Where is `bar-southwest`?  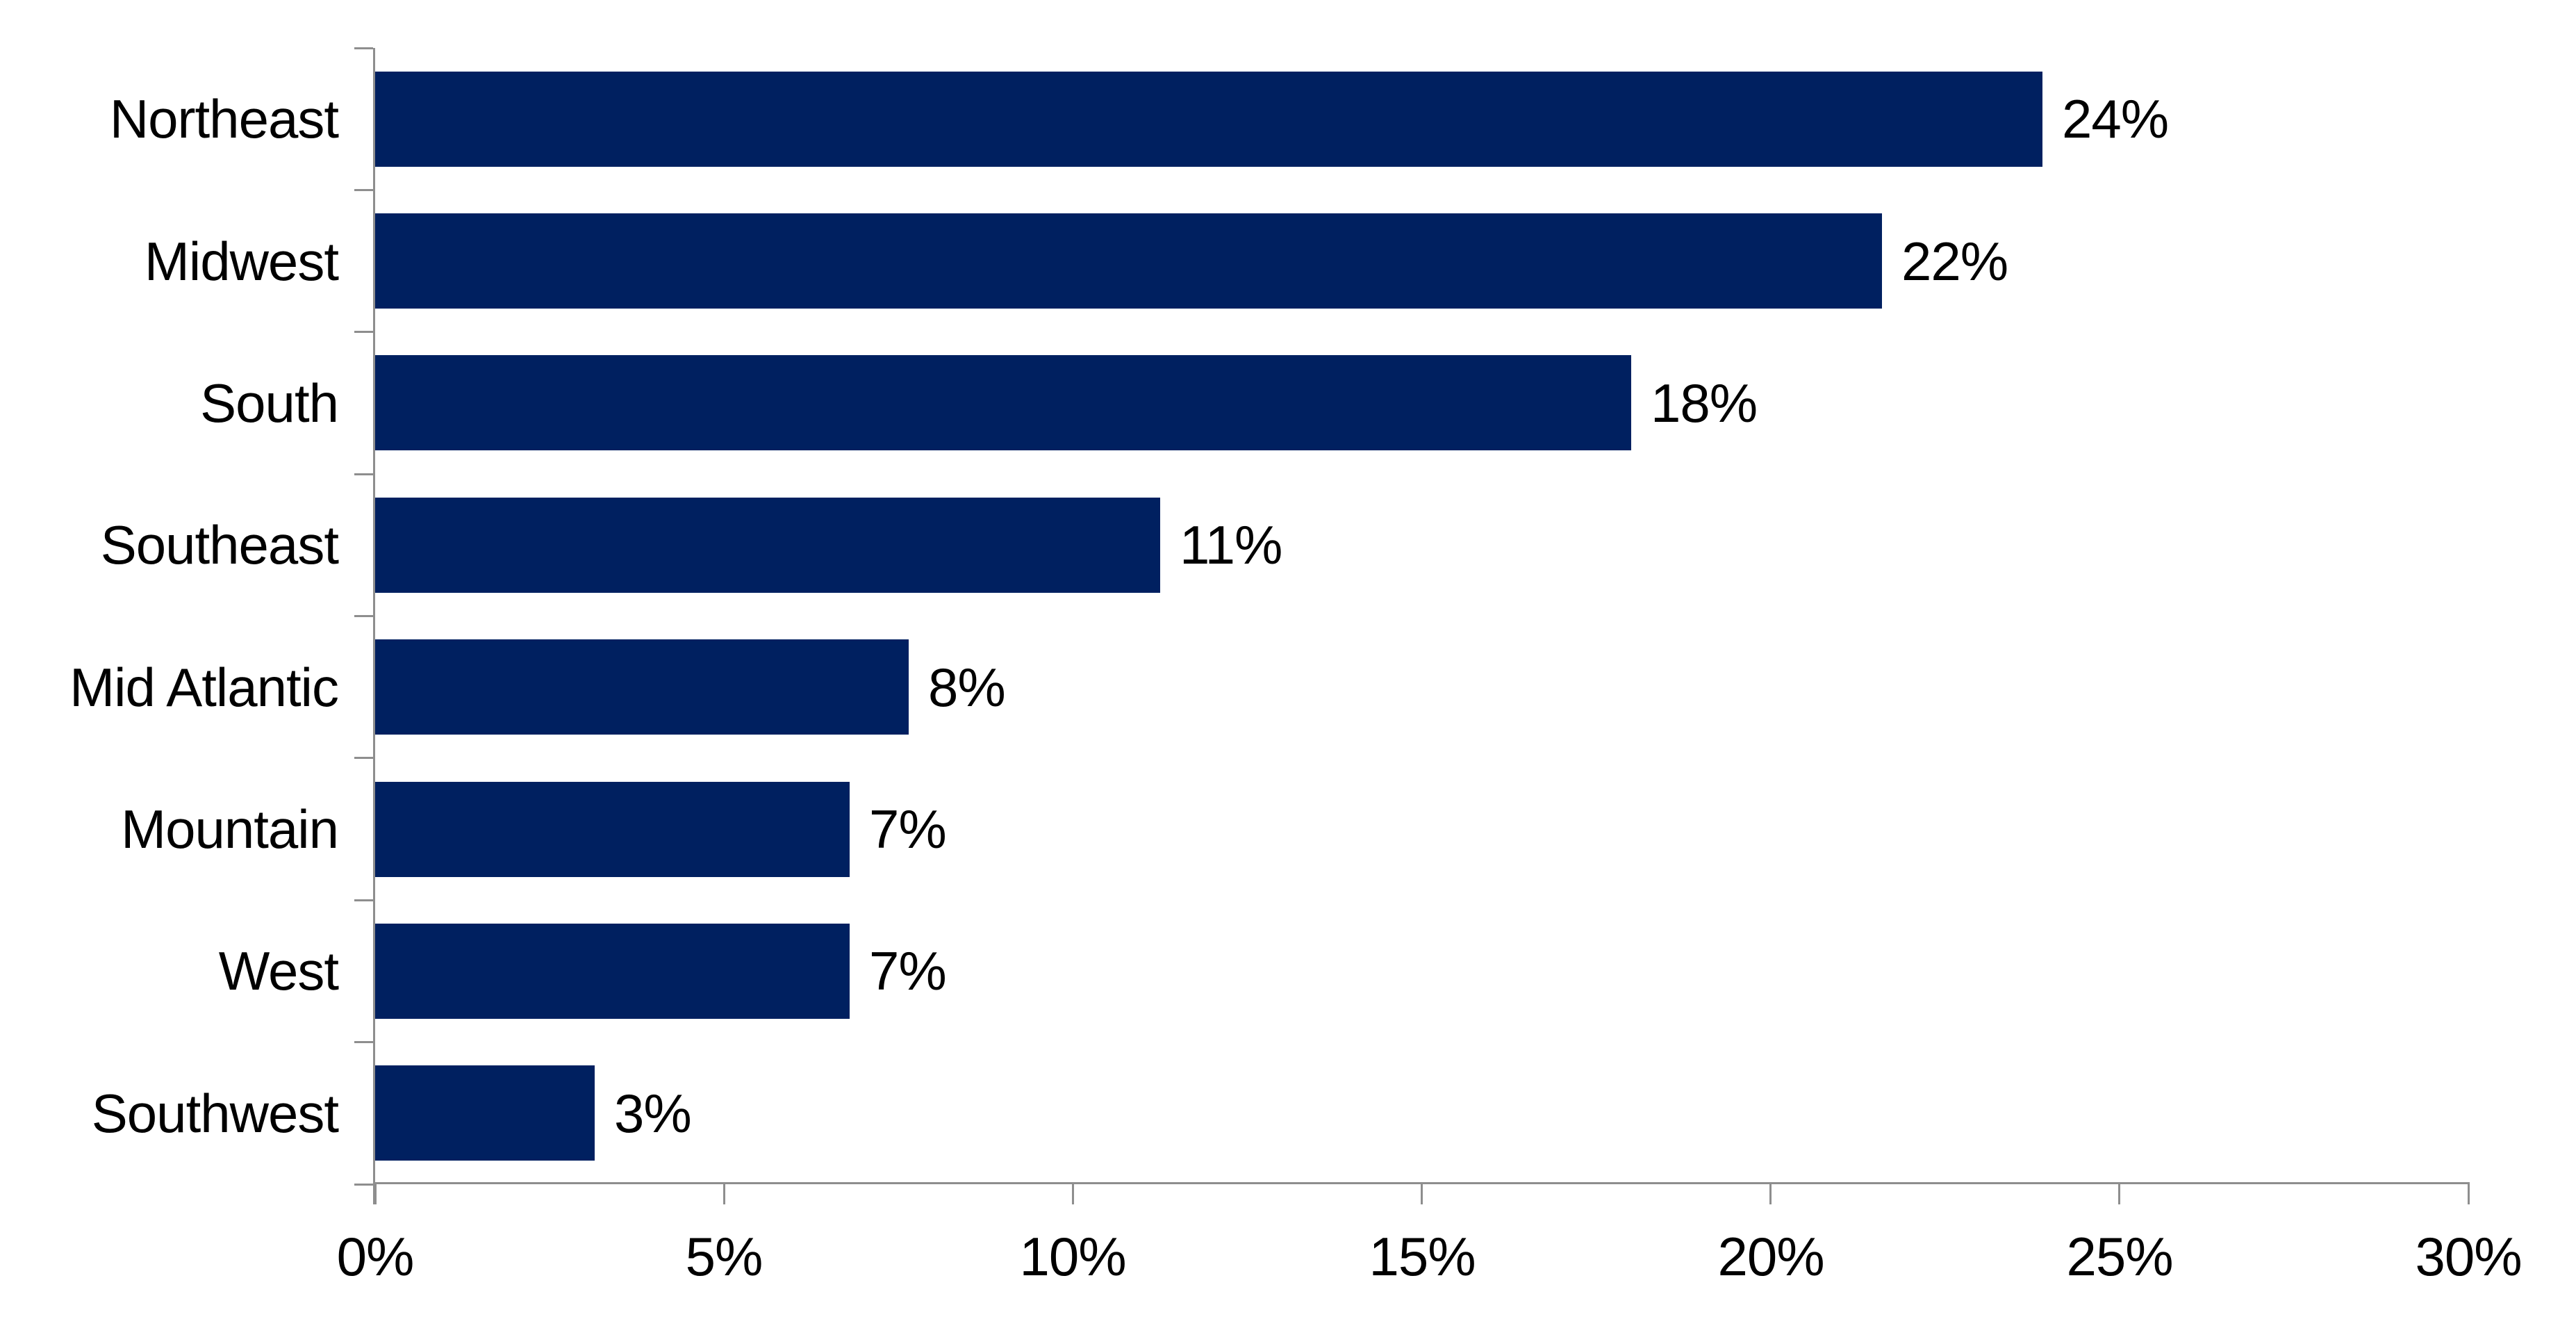 bar-southwest is located at coordinates (485, 1113).